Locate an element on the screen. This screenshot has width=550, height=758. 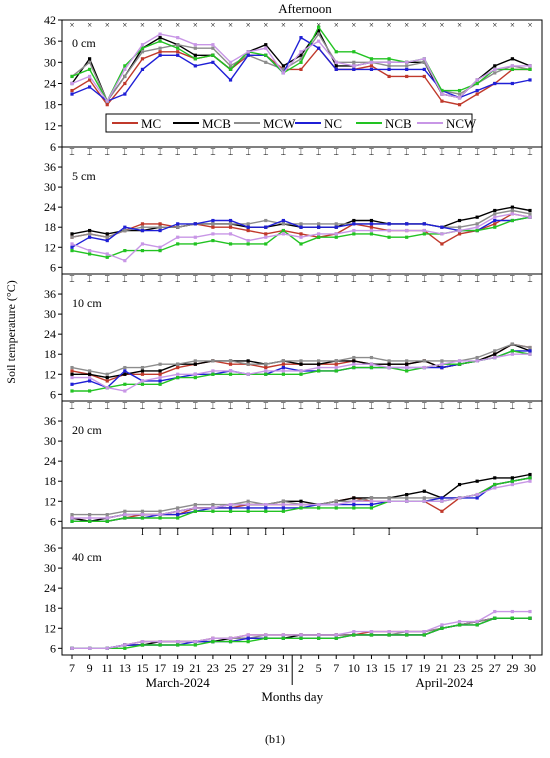
x-tick-label: 19 is located at coordinates (178, 668).